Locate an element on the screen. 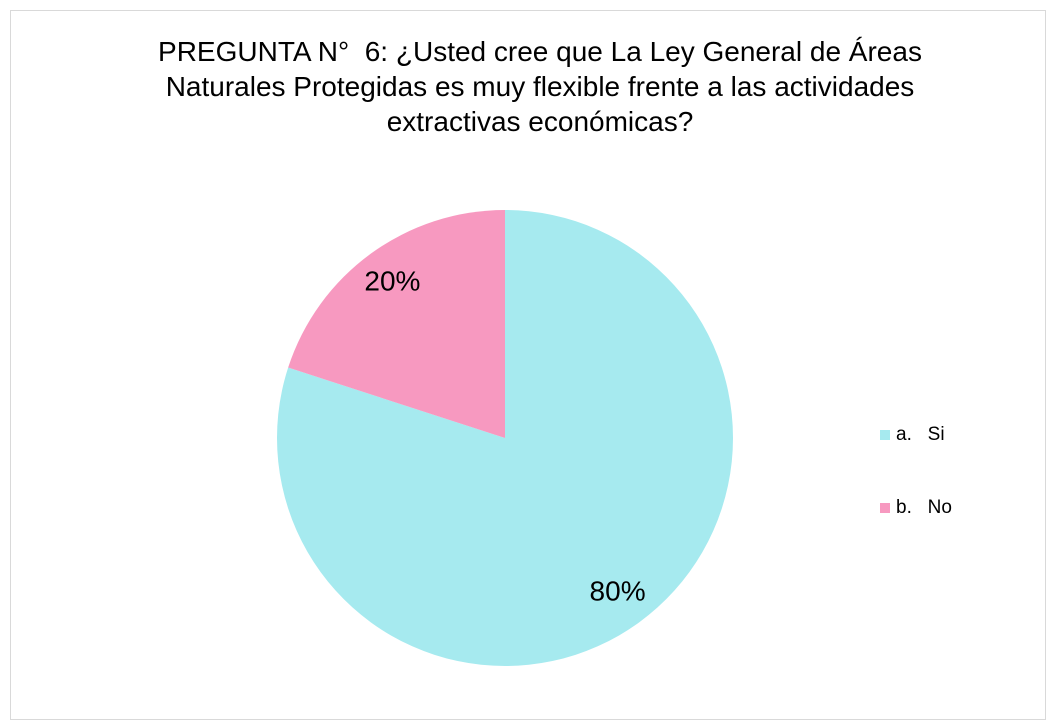  legend-label: a. Si is located at coordinates (920, 434).